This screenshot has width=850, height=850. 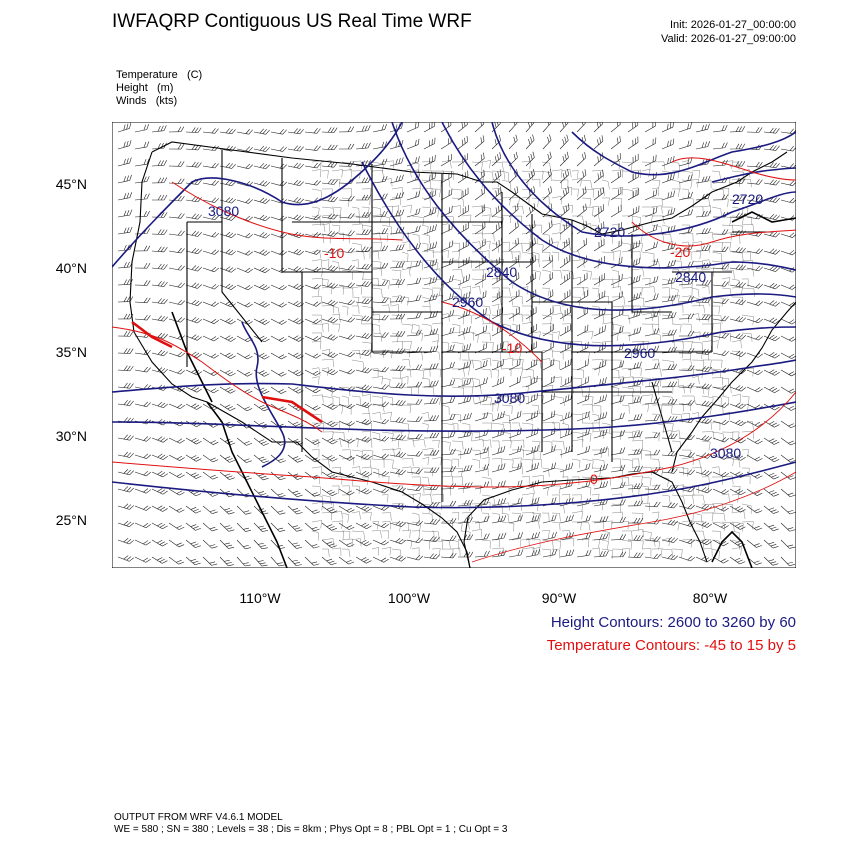 What do you see at coordinates (710, 598) in the screenshot?
I see `lon-label: 80°W` at bounding box center [710, 598].